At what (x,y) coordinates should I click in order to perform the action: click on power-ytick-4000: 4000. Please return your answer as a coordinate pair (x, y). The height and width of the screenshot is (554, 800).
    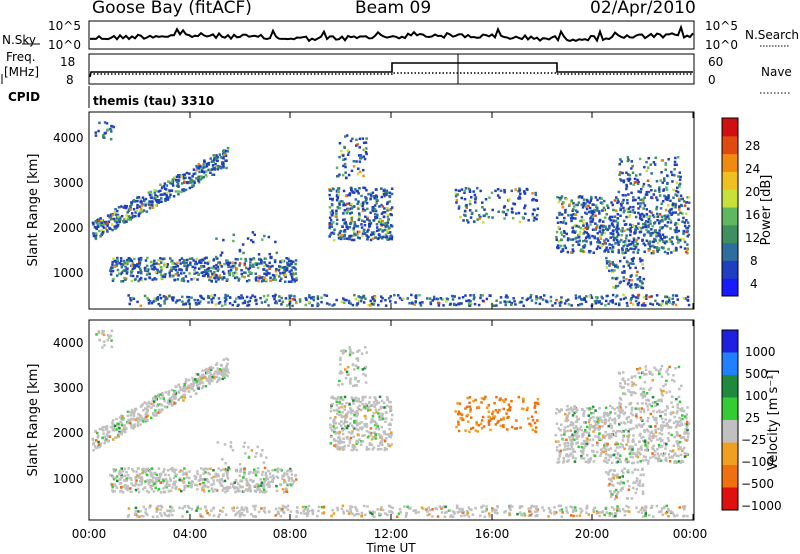
    Looking at the image, I should click on (68, 138).